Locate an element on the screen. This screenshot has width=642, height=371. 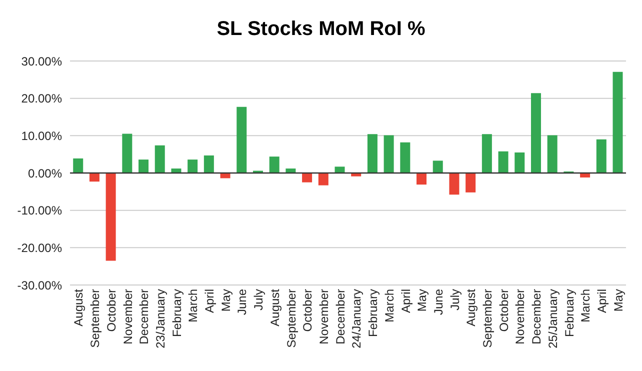
y-tick-label: 10.00% is located at coordinates (41, 135).